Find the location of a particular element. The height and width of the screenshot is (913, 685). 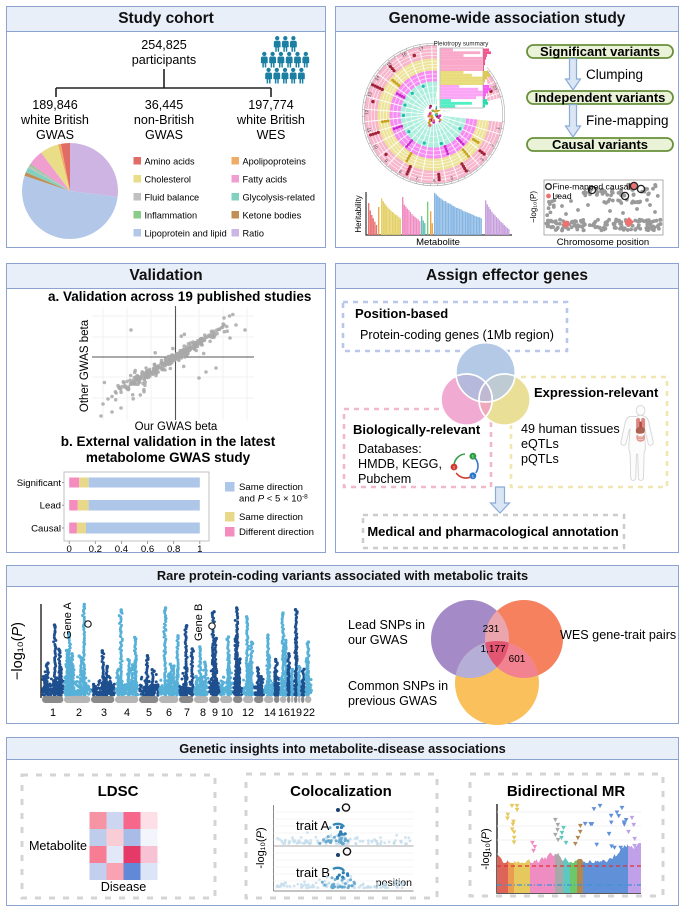

svg-text: Heritability is located at coordinates (358, 213).